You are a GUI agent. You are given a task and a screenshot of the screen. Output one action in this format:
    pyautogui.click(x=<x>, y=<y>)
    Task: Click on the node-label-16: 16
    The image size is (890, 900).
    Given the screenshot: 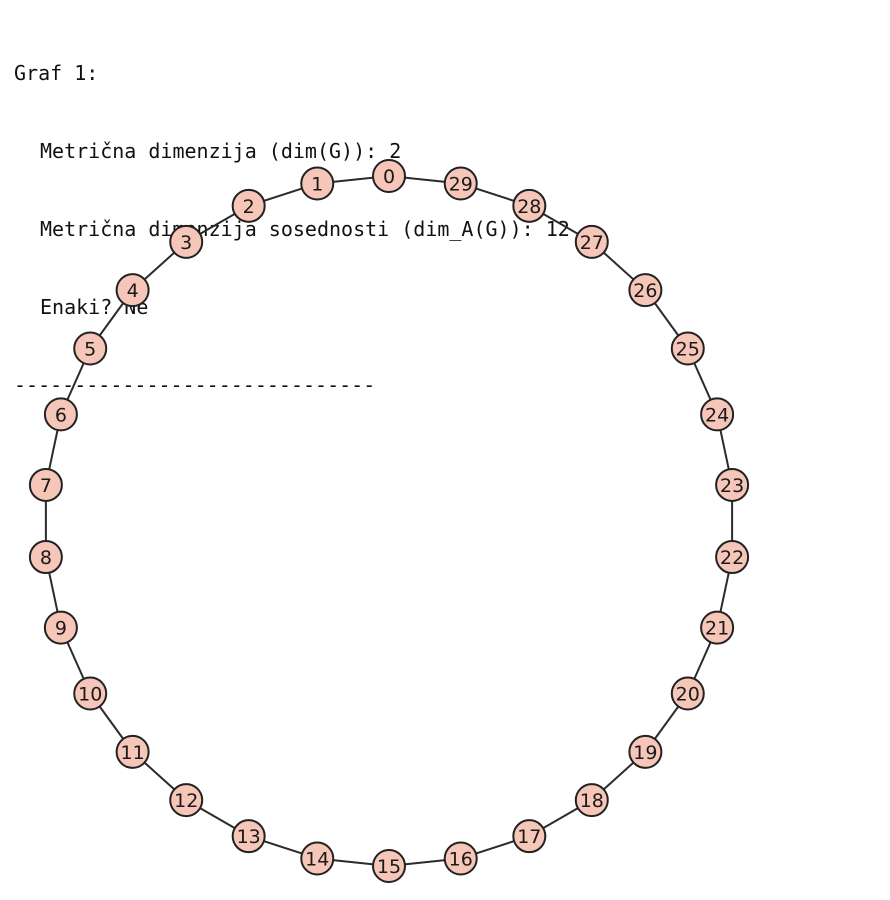 What is the action you would take?
    pyautogui.click(x=461, y=859)
    